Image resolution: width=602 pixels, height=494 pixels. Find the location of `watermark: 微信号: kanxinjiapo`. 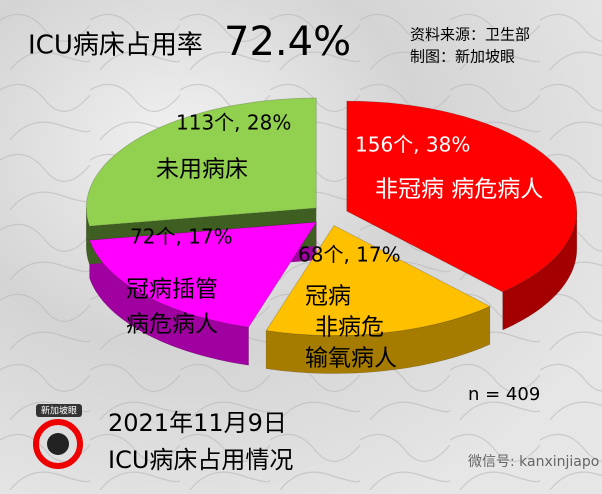

watermark: 微信号: kanxinjiapo is located at coordinates (533, 462).